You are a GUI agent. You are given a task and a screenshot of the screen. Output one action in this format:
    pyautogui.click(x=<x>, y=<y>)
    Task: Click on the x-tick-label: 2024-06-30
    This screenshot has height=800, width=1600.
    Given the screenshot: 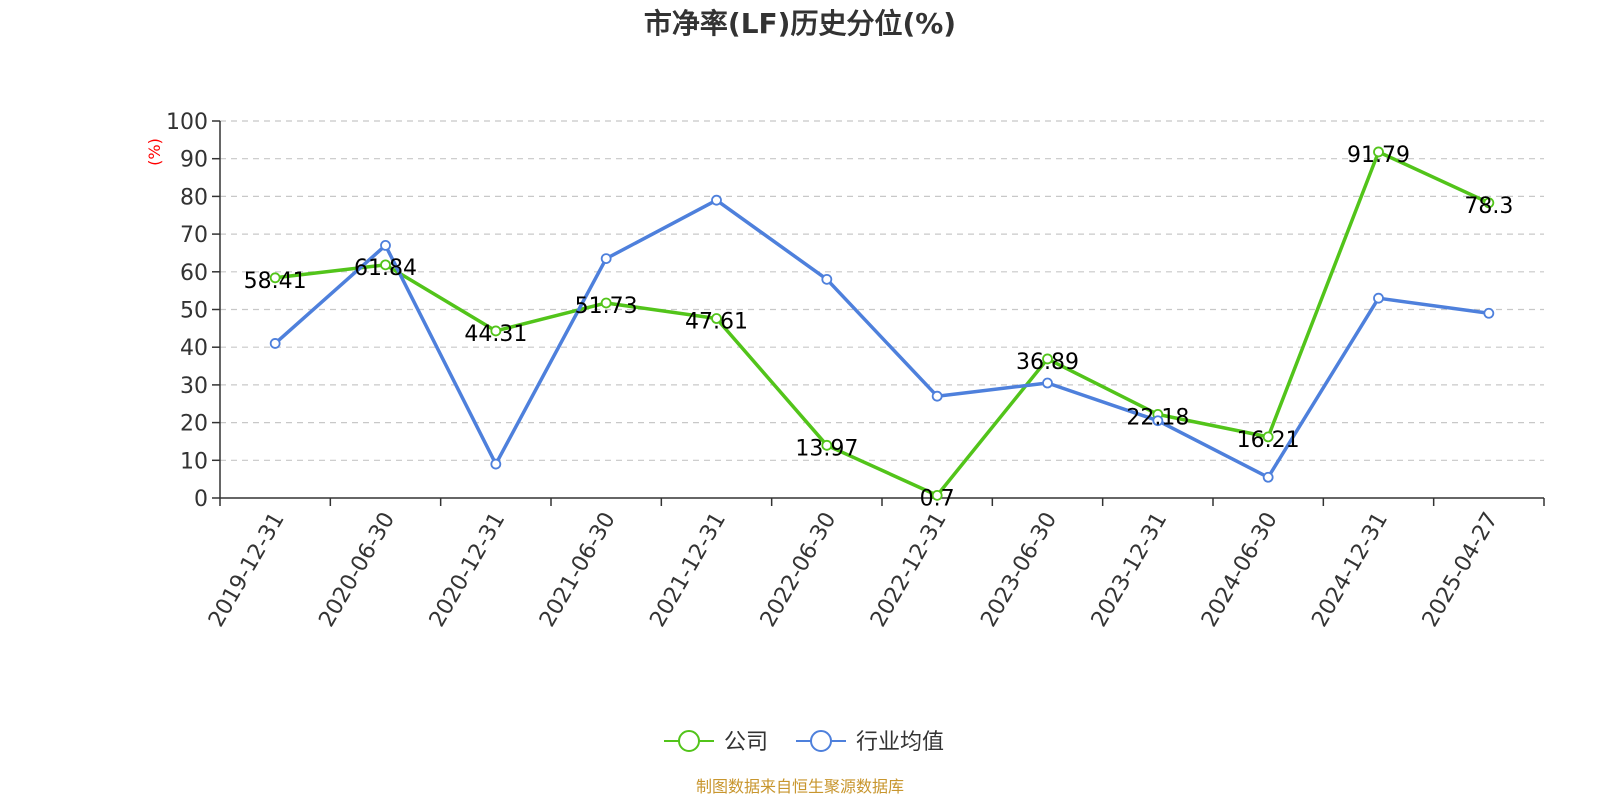 What is the action you would take?
    pyautogui.click(x=1240, y=569)
    